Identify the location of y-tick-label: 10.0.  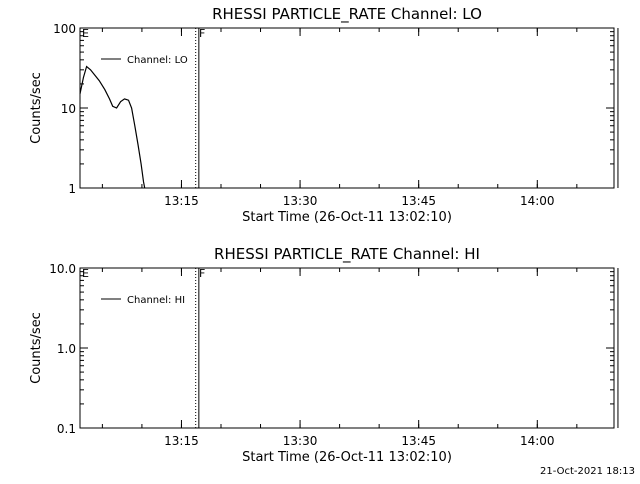
(62, 269).